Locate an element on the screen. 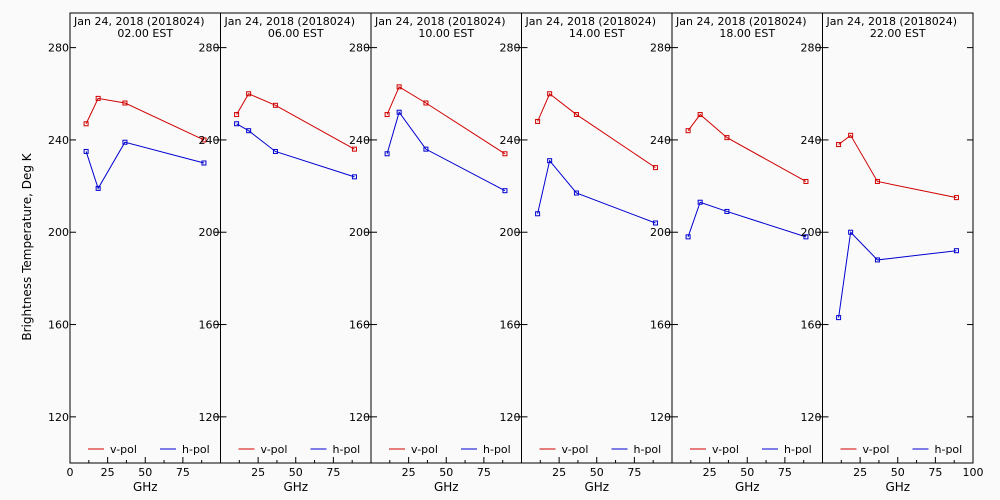  panel-frame is located at coordinates (898, 238).